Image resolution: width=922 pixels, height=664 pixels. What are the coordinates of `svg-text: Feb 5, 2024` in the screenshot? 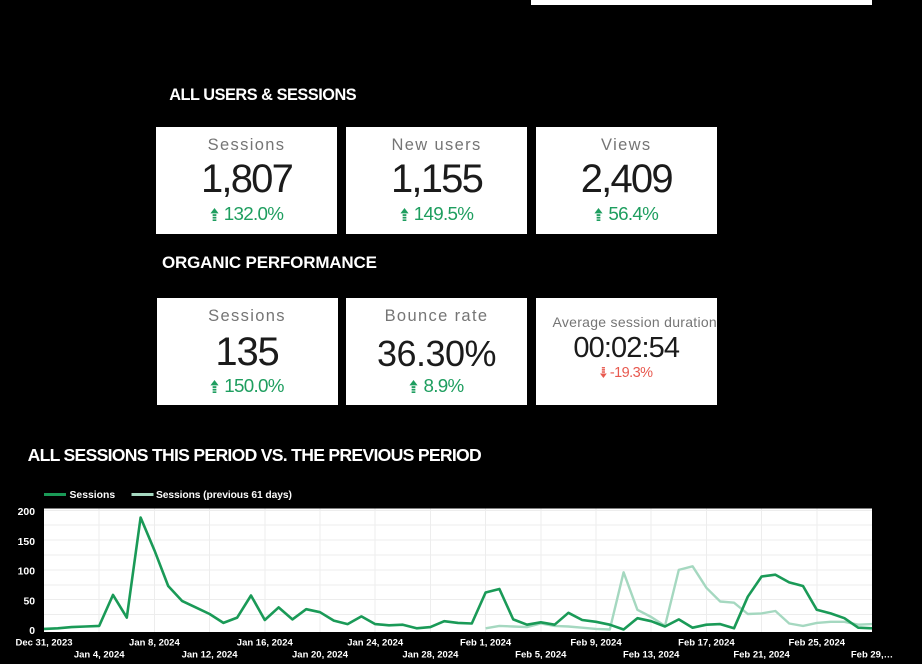 It's located at (541, 655).